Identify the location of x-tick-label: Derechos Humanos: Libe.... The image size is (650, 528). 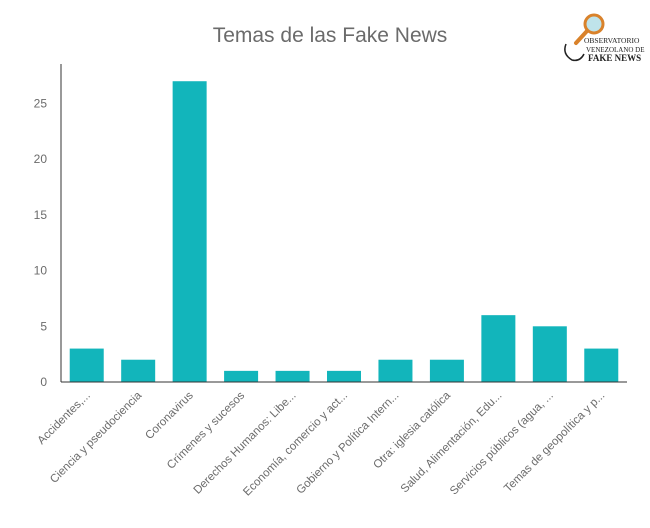
(245, 443).